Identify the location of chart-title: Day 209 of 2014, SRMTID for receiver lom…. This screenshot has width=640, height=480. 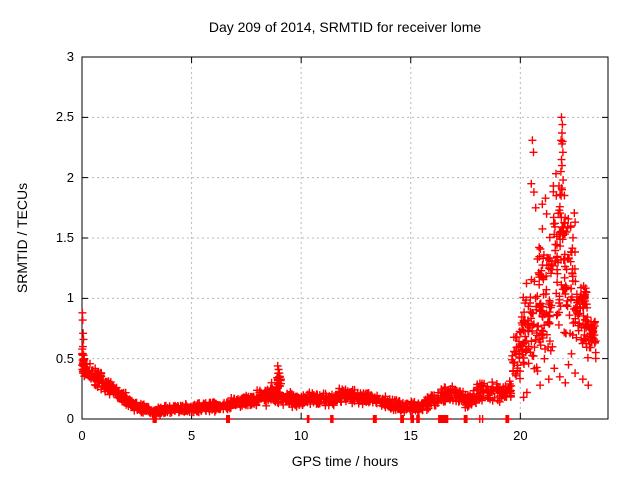
(345, 27).